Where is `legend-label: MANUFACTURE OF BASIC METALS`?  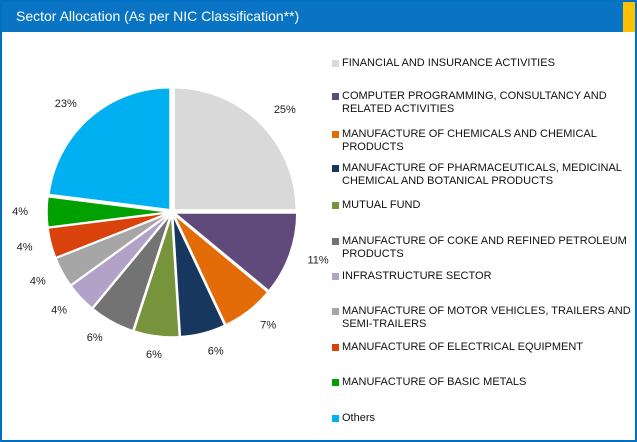
legend-label: MANUFACTURE OF BASIC METALS is located at coordinates (434, 382).